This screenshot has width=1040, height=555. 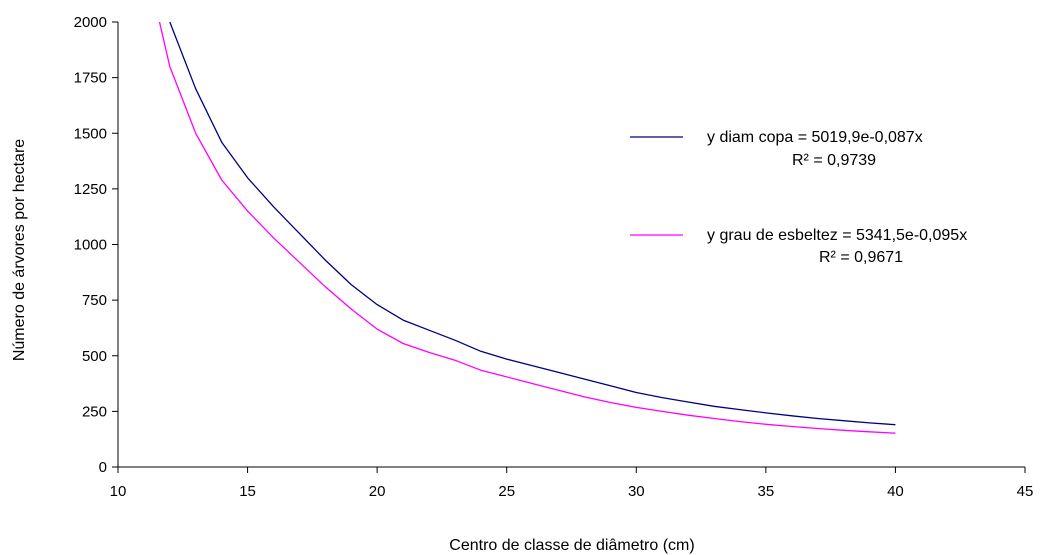 I want to click on x-axis-title: Centro de classe de diâmetro (cm), so click(x=571, y=545).